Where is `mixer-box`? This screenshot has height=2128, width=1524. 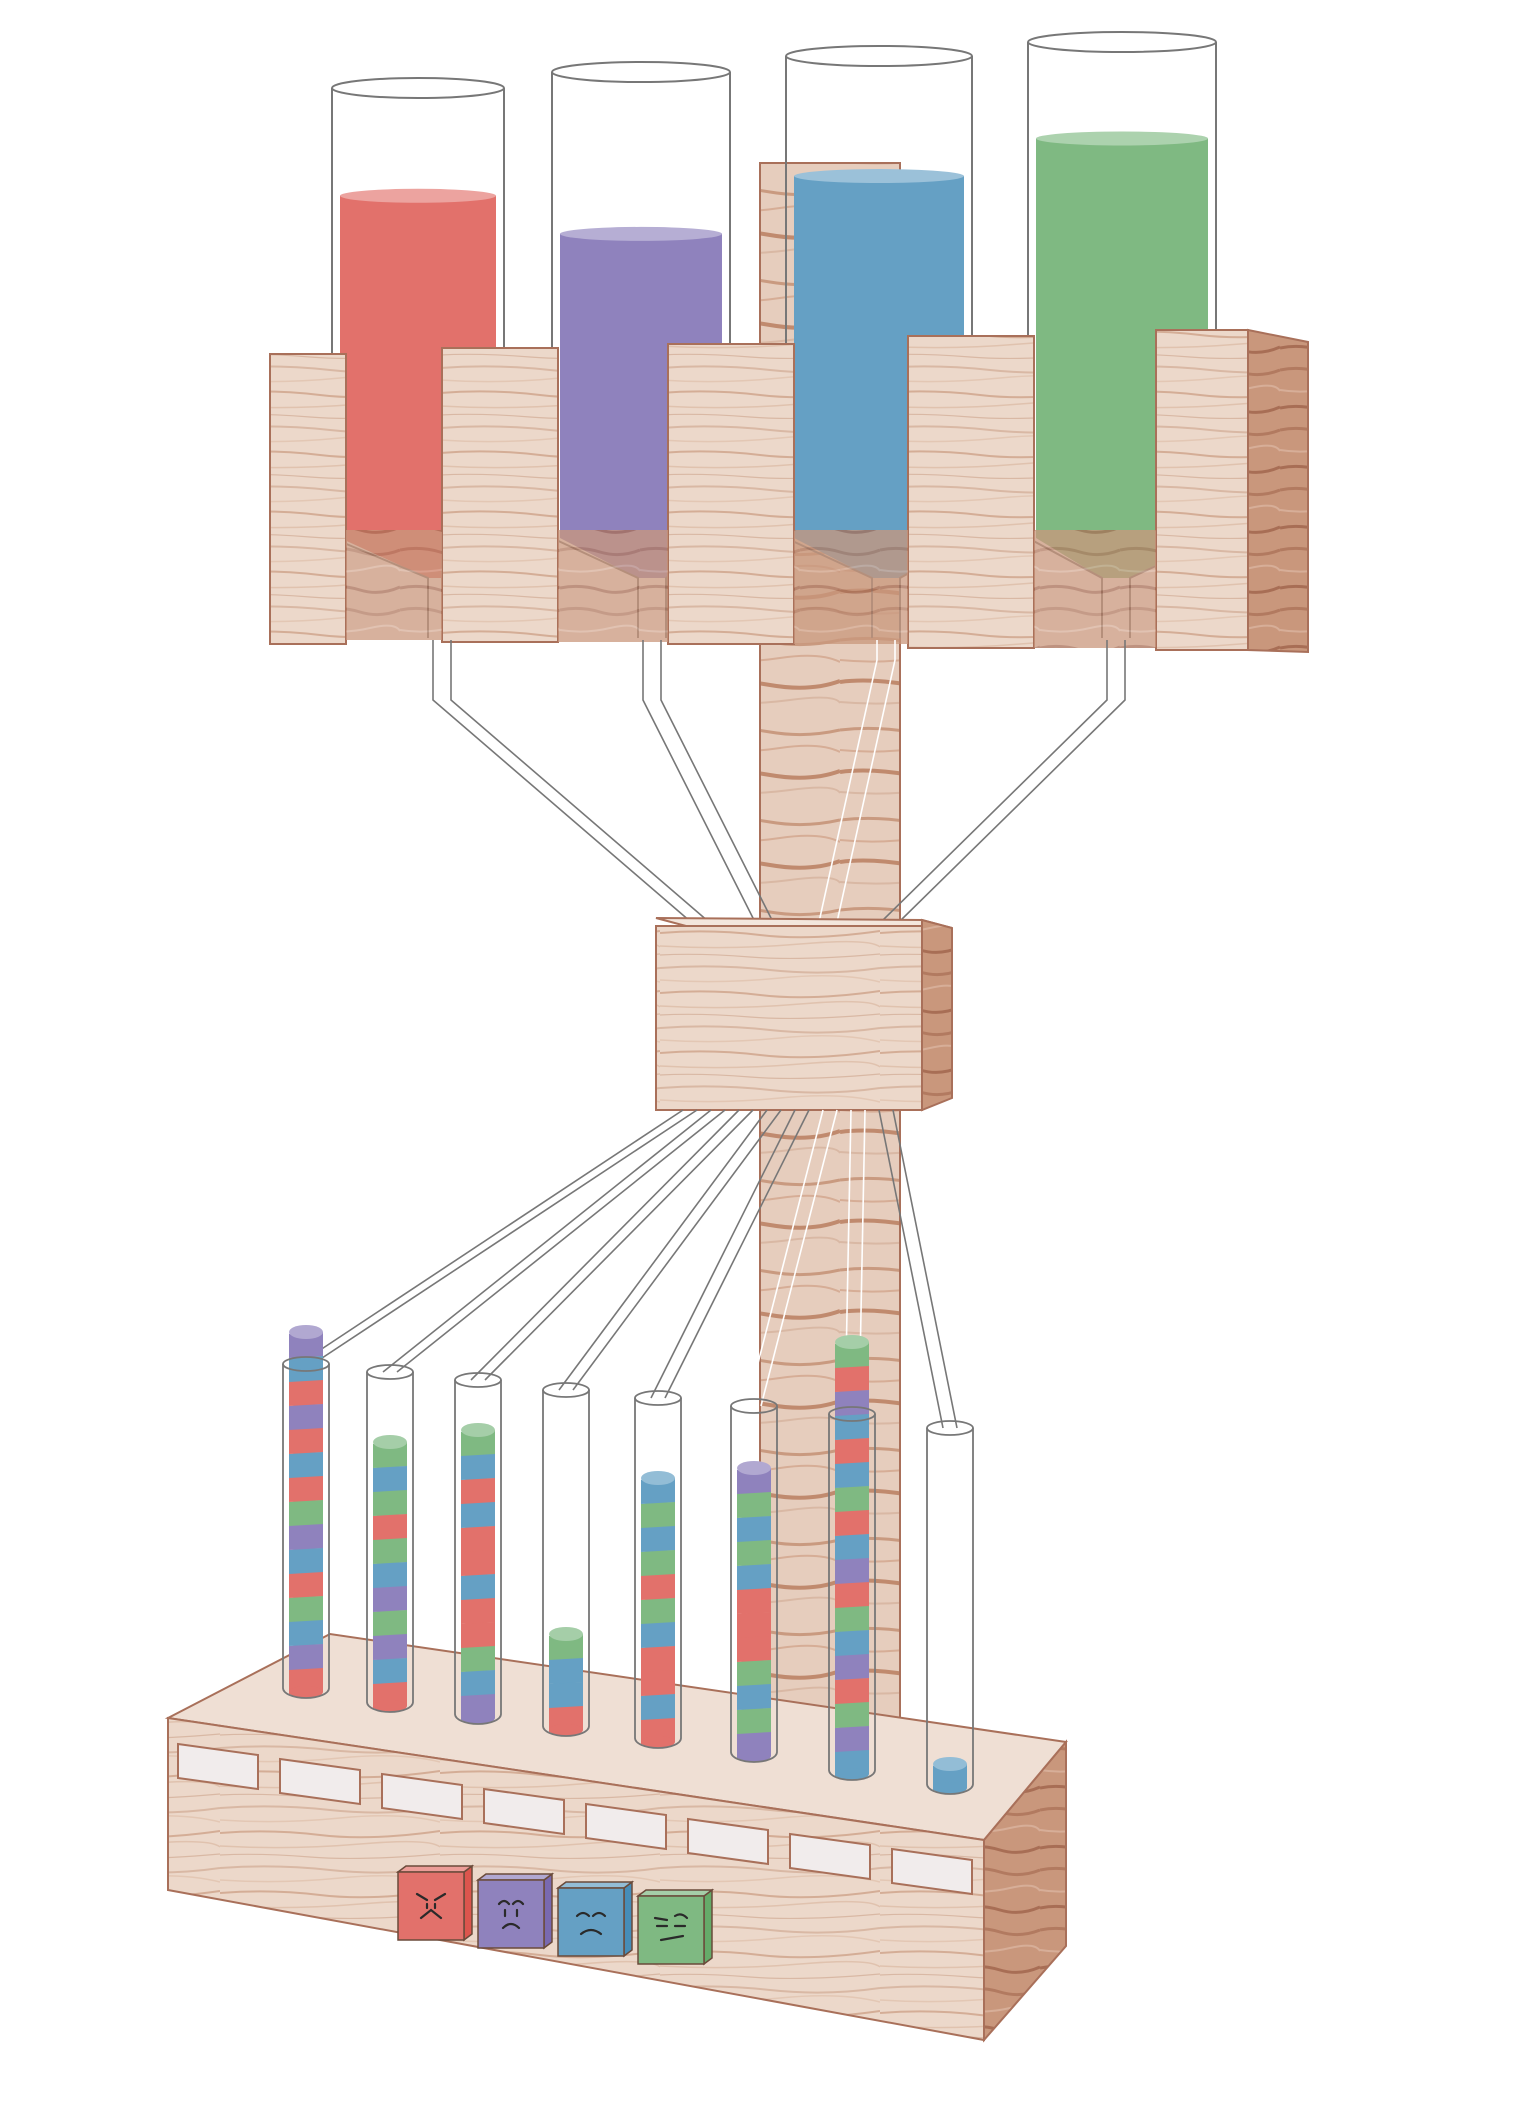
mixer-box is located at coordinates (804, 1014).